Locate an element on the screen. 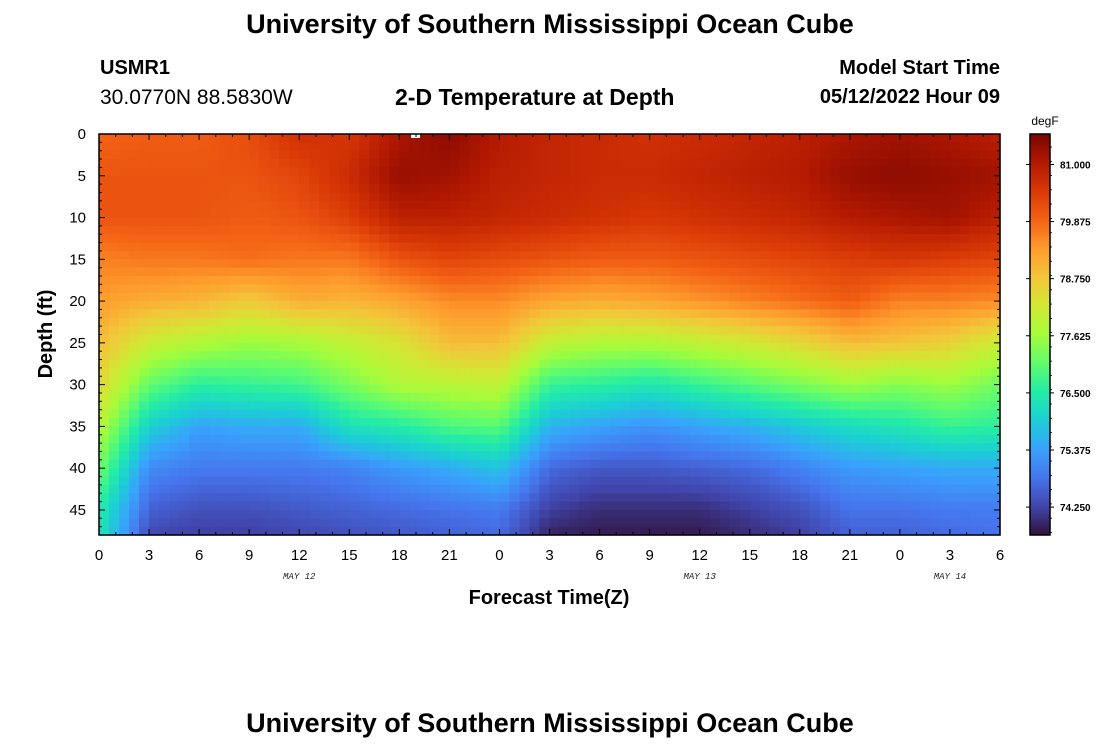  colorbar-label: 77.625 is located at coordinates (1075, 337).